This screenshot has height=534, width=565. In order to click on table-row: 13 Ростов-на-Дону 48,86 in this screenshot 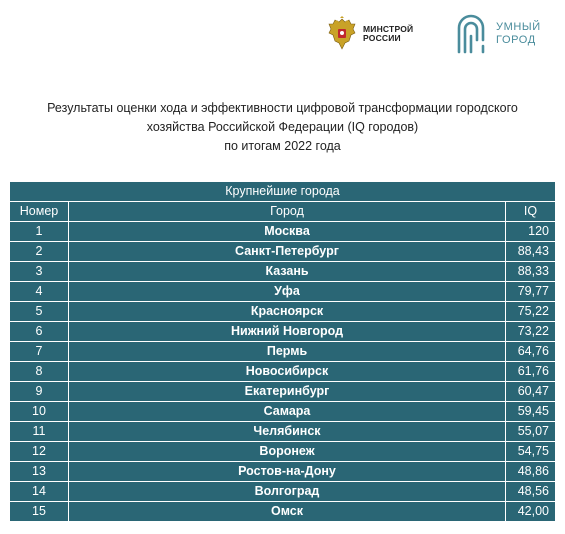, I will do `click(282, 471)`.